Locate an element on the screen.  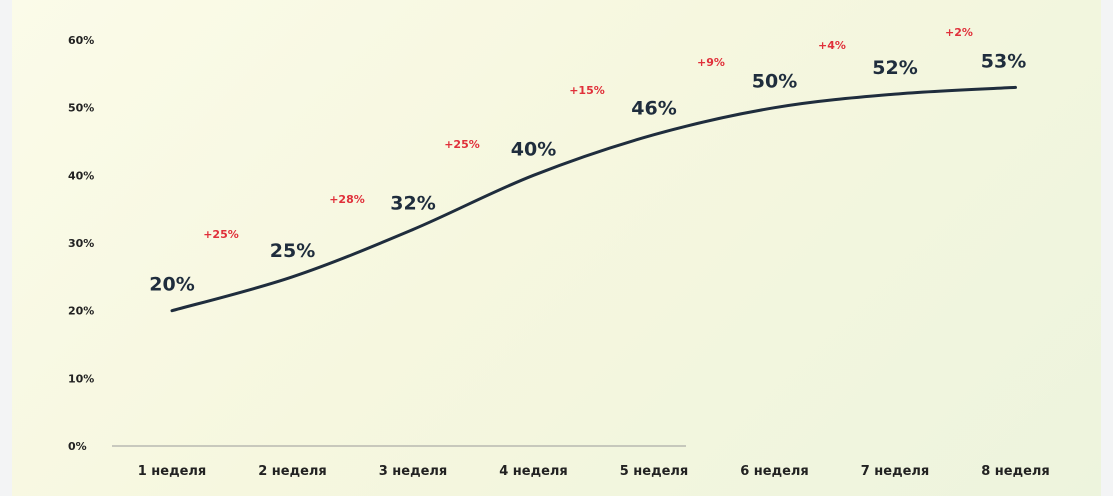
growth-label: +28% is located at coordinates (347, 199).